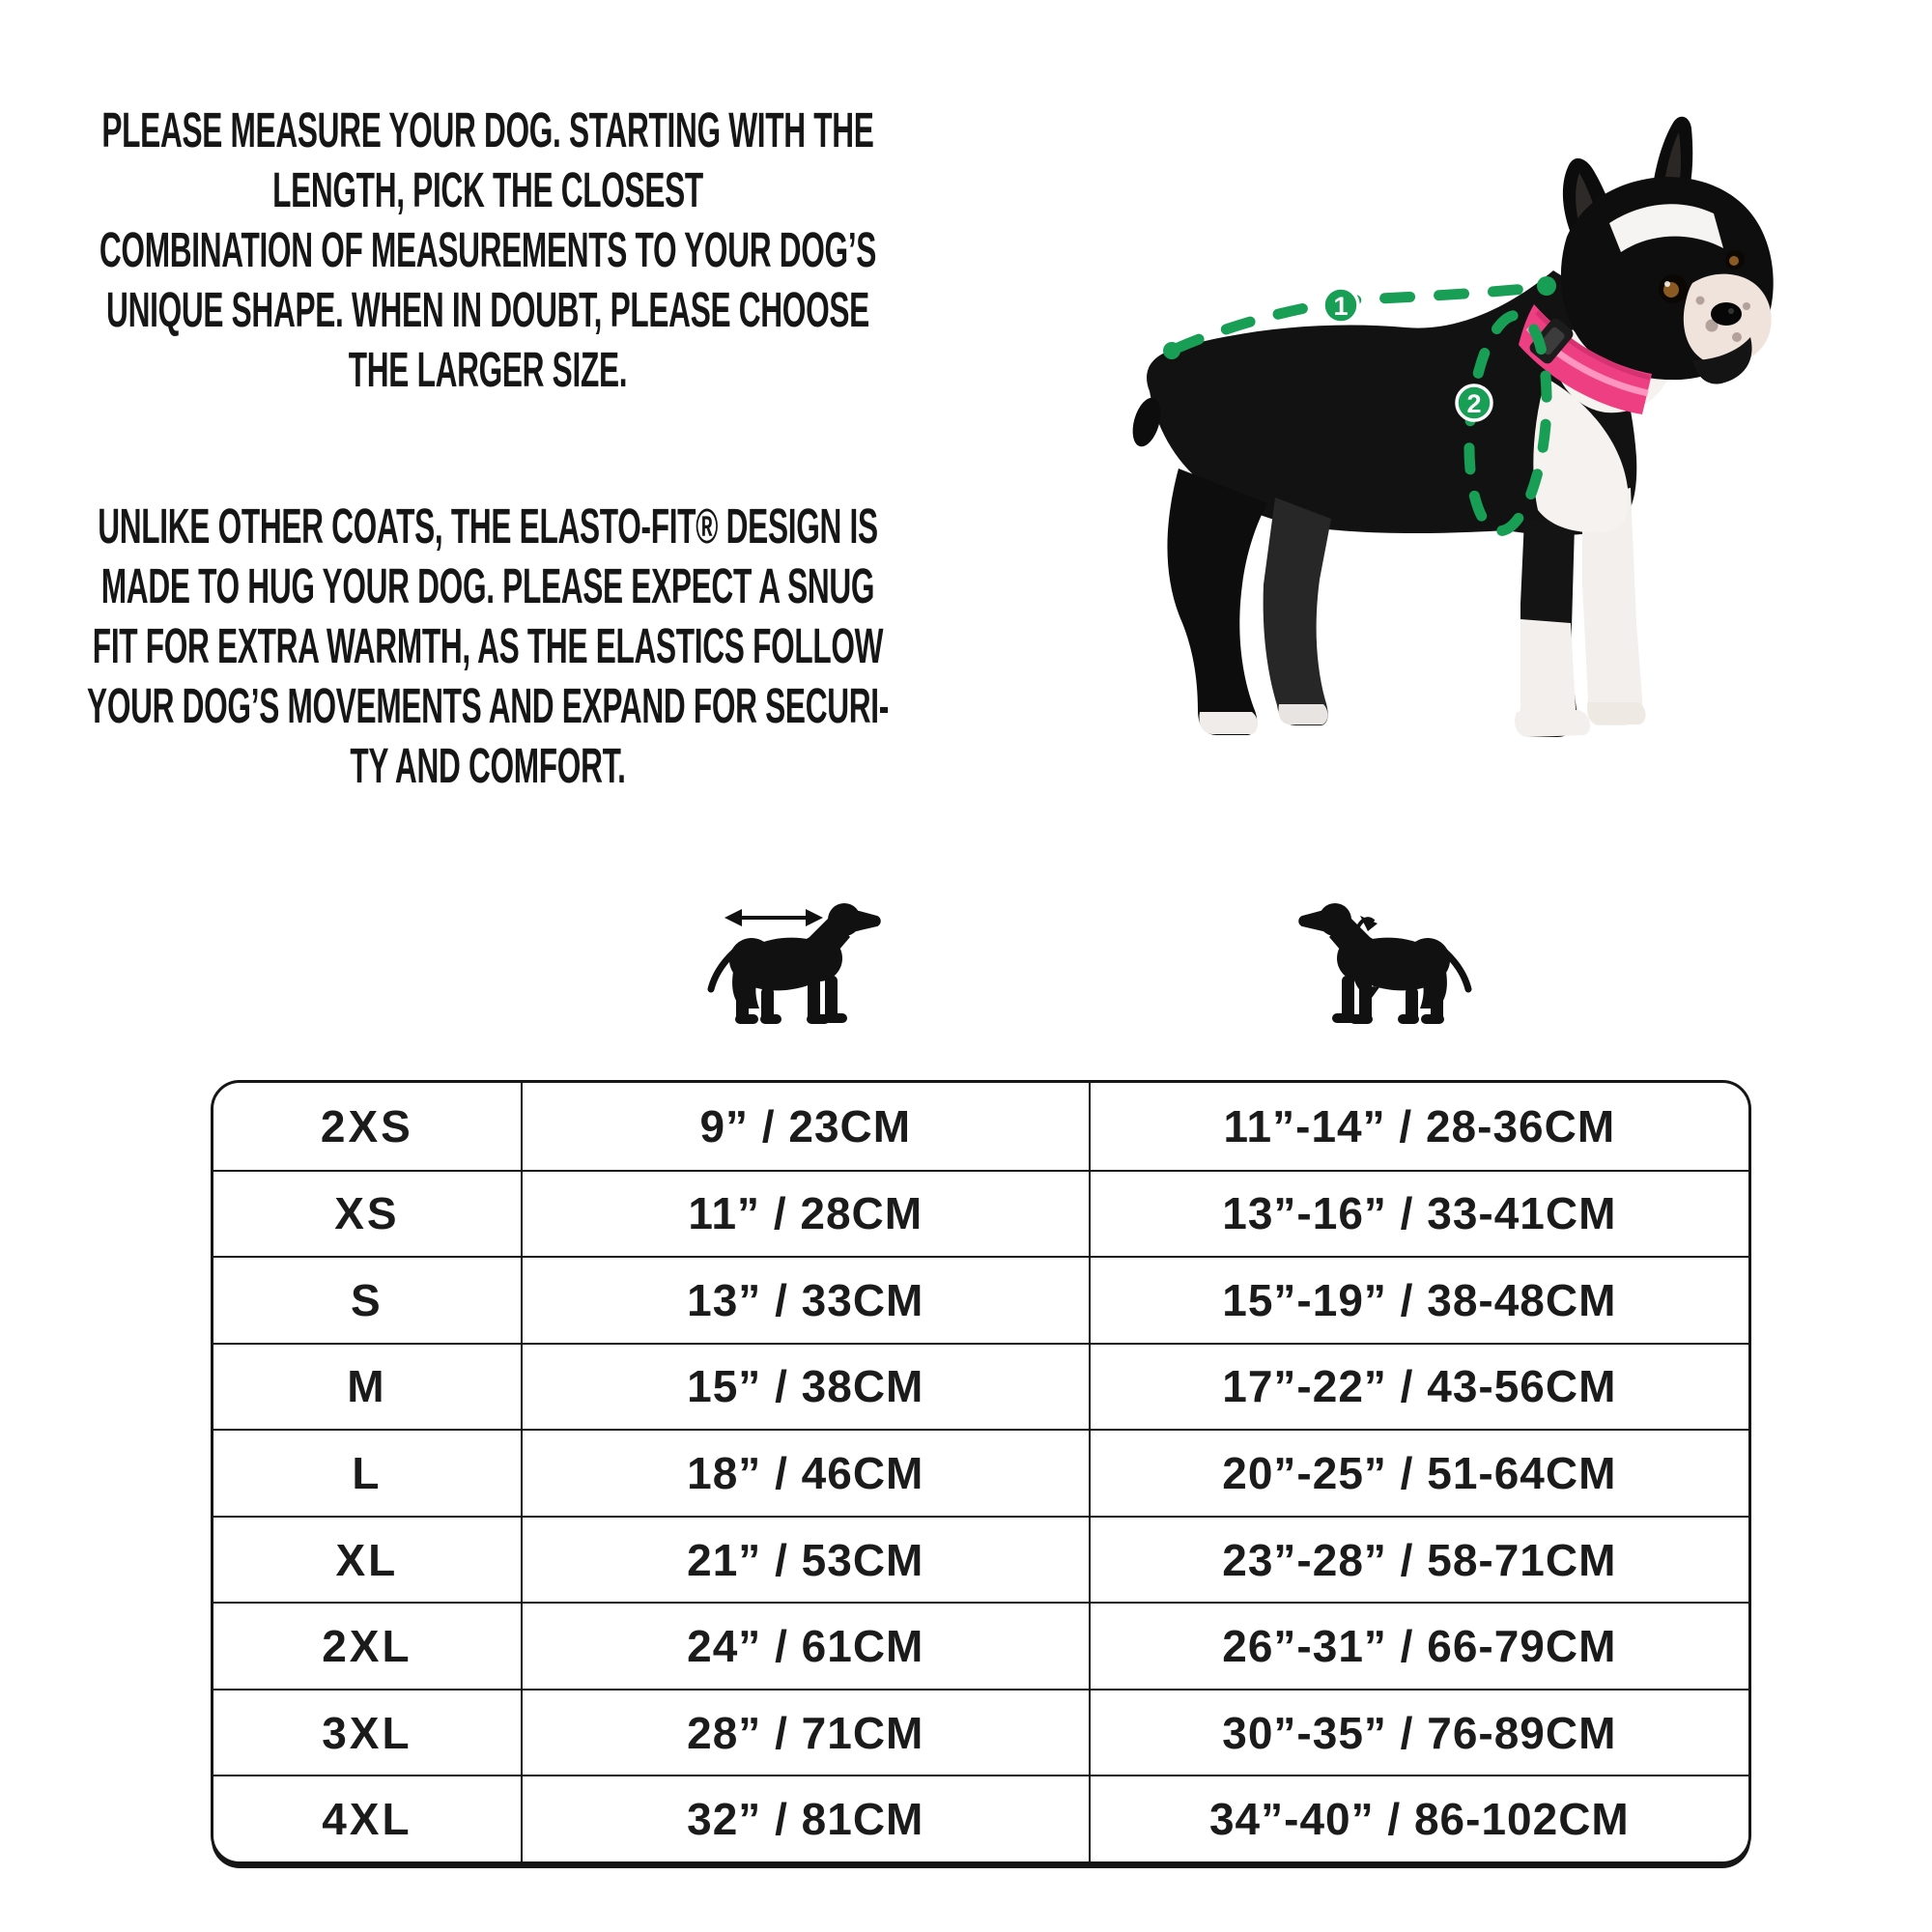  I want to click on dog-nostril, so click(1731, 311).